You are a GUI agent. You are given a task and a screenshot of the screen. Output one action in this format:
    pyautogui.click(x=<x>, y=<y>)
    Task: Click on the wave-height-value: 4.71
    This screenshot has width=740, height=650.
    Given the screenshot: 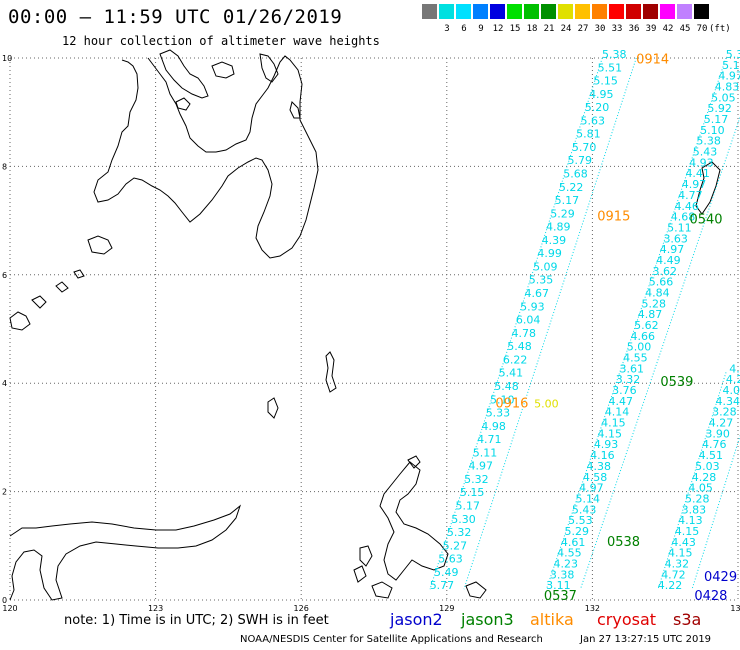 What is the action you would take?
    pyautogui.click(x=489, y=439)
    